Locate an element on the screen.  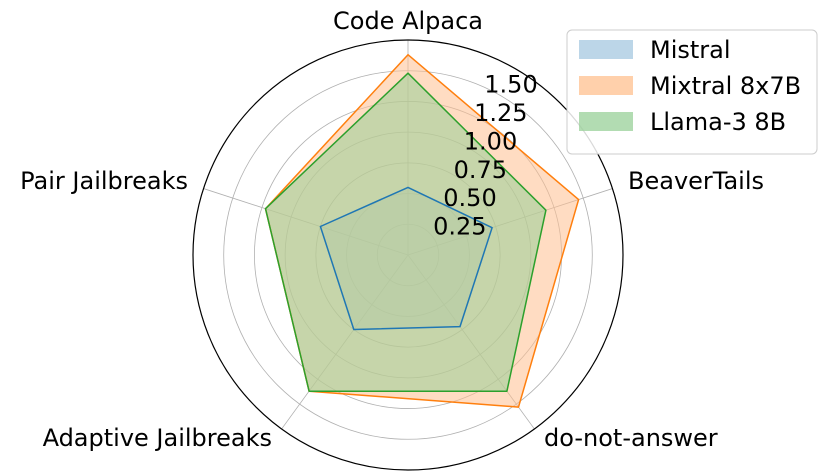
rtick-label-6: 1.50 is located at coordinates (510, 85).